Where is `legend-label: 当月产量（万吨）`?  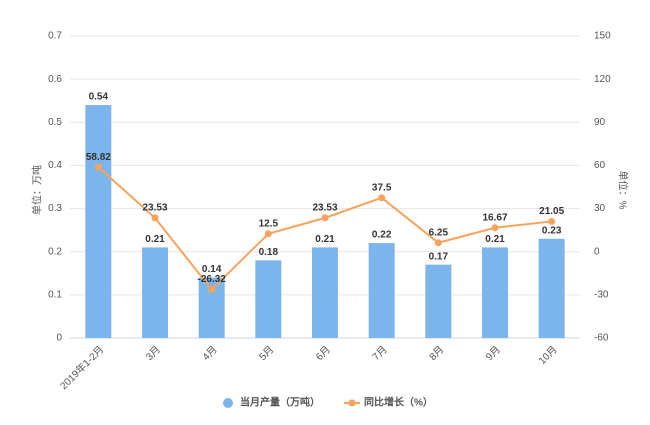 legend-label: 当月产量（万吨） is located at coordinates (280, 402).